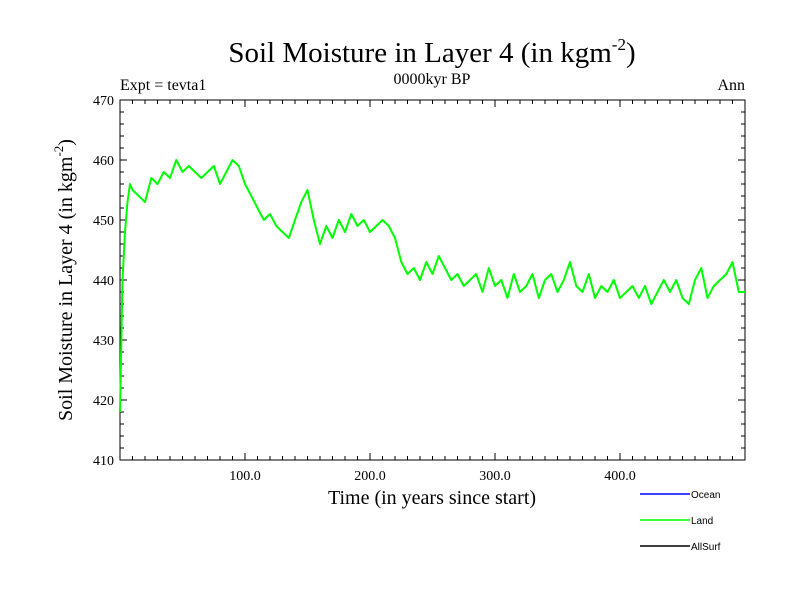 Image resolution: width=800 pixels, height=600 pixels. What do you see at coordinates (103, 221) in the screenshot?
I see `y-tick-label: 450` at bounding box center [103, 221].